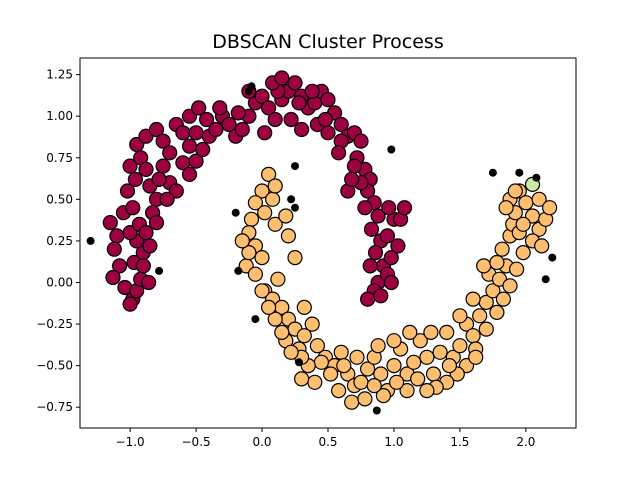 This screenshot has width=640, height=480. I want to click on x-tick-label: 0.0, so click(261, 442).